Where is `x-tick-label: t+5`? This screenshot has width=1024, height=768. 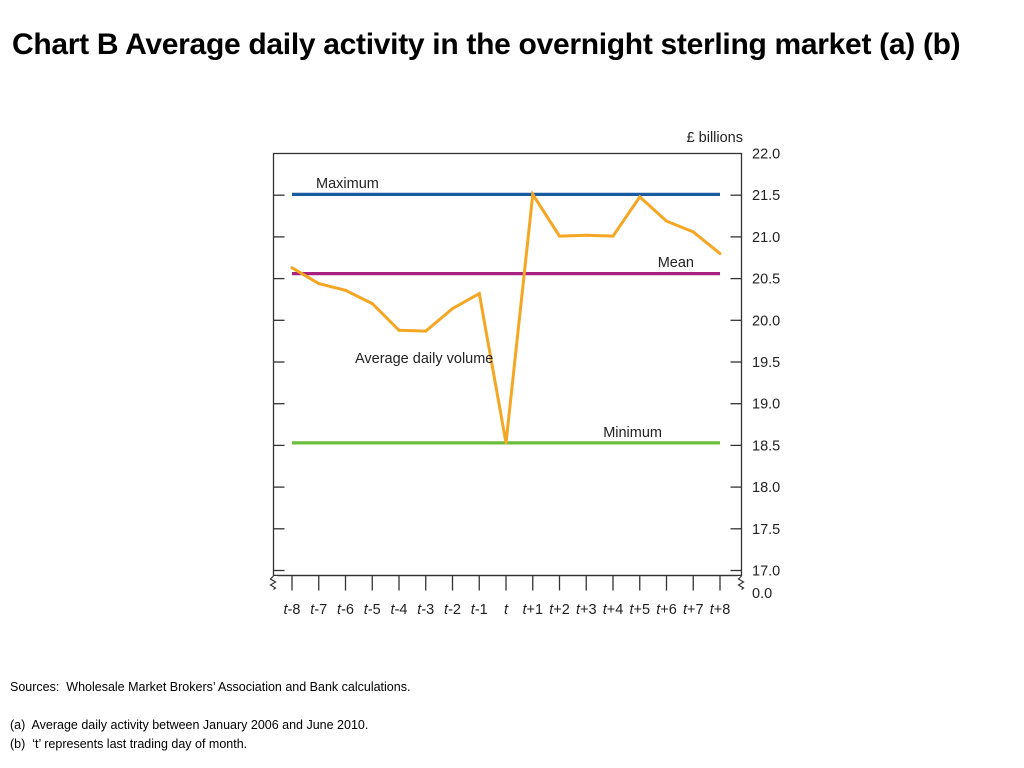 x-tick-label: t+5 is located at coordinates (639, 610).